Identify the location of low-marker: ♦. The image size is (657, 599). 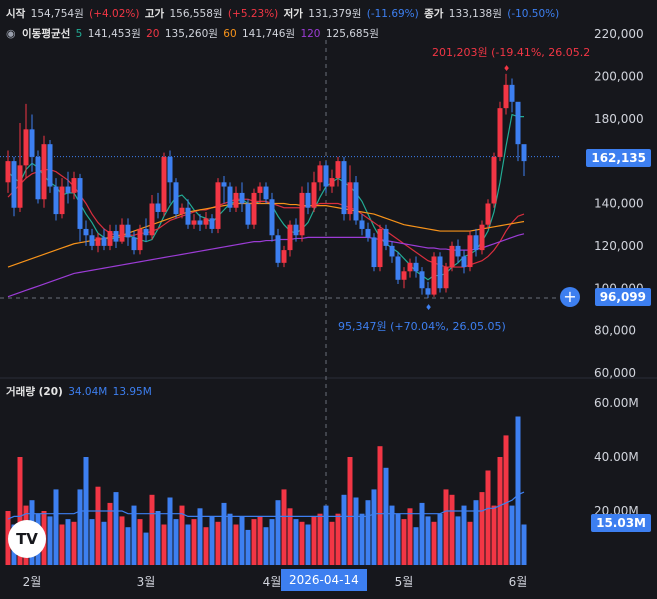
(428, 307).